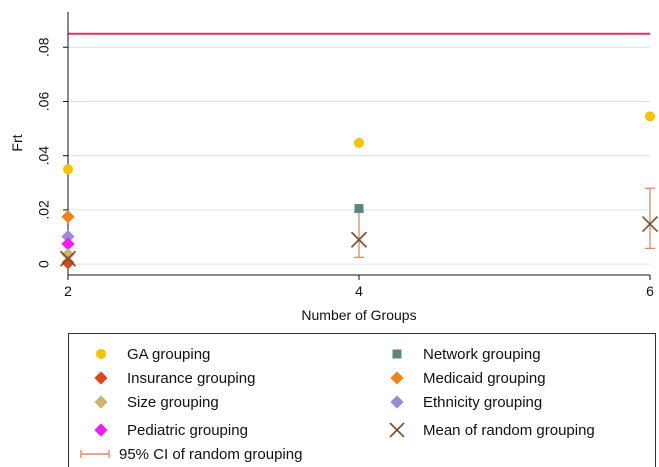 The height and width of the screenshot is (467, 659). Describe the element at coordinates (44, 47) in the screenshot. I see `y-tick-label: .08` at that location.